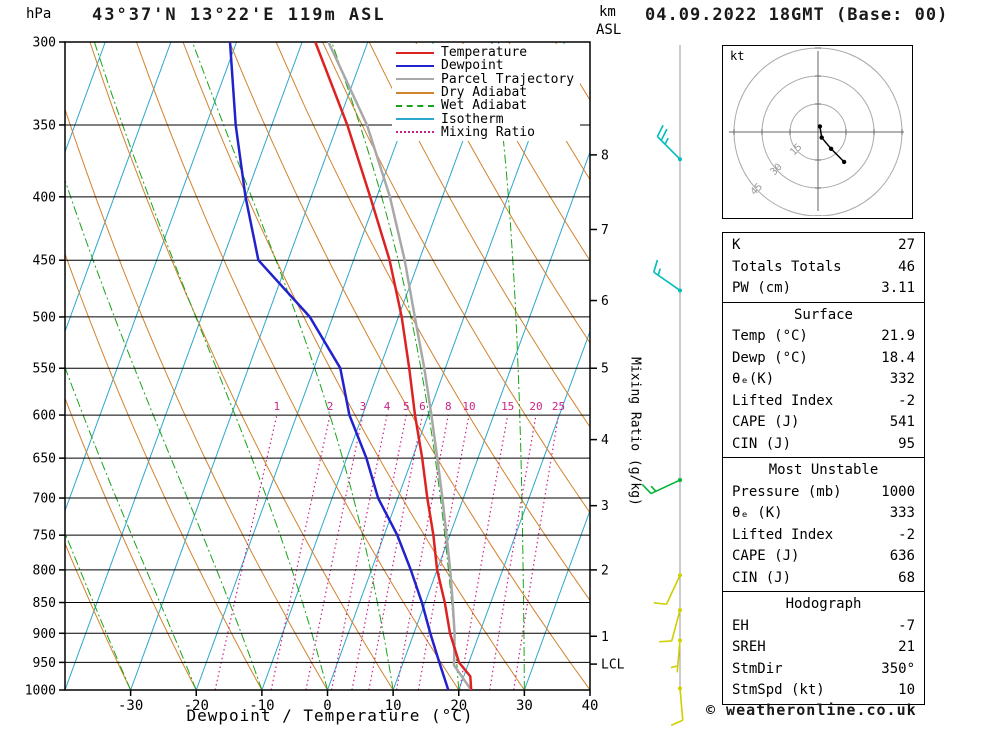 This screenshot has height=733, width=1000. What do you see at coordinates (363, 406) in the screenshot?
I see `mixing-ratio-value: 3` at bounding box center [363, 406].